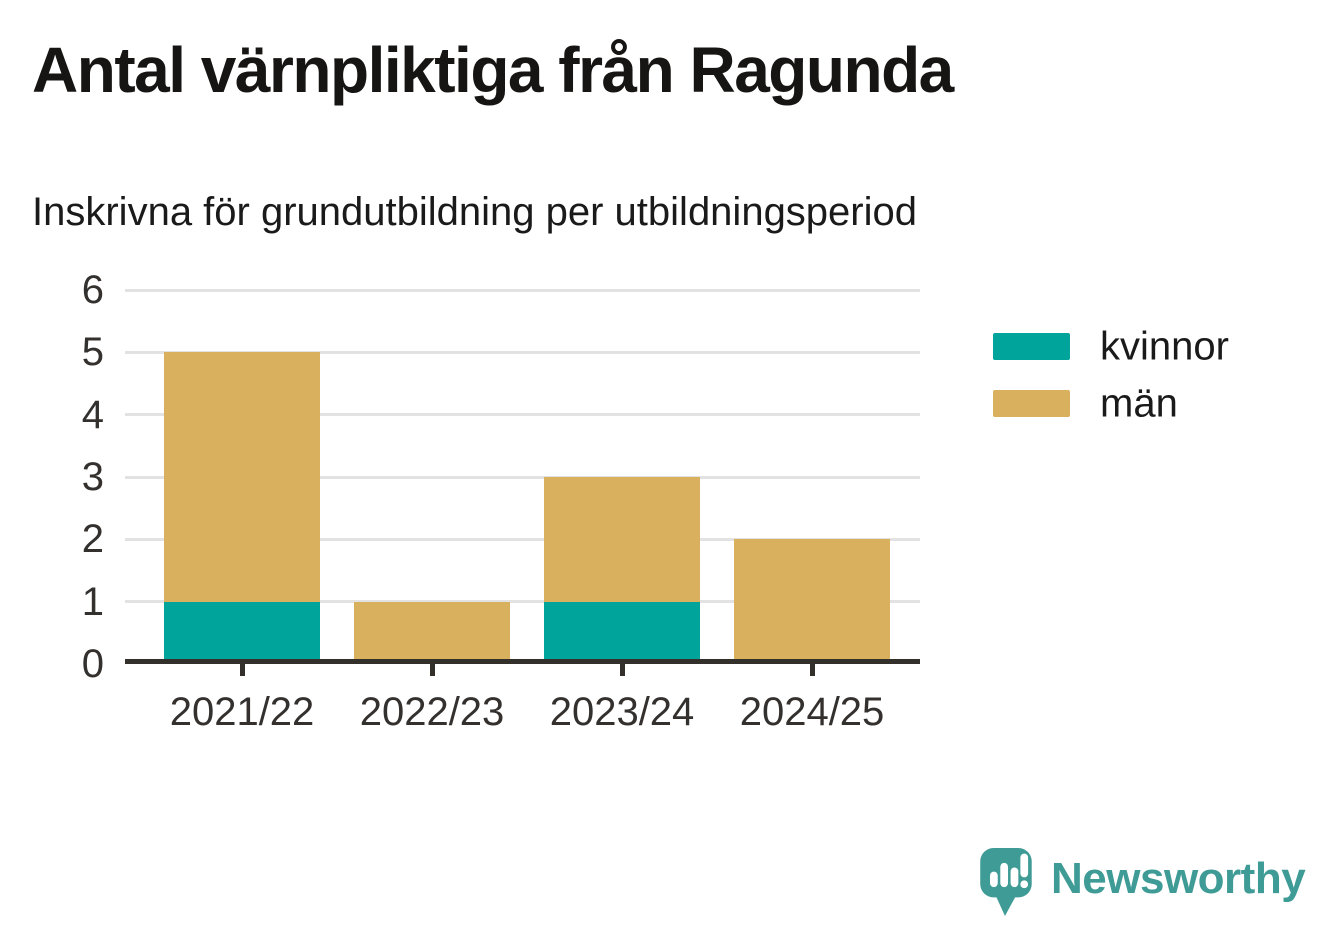  I want to click on bar-2023/24-män, so click(622, 539).